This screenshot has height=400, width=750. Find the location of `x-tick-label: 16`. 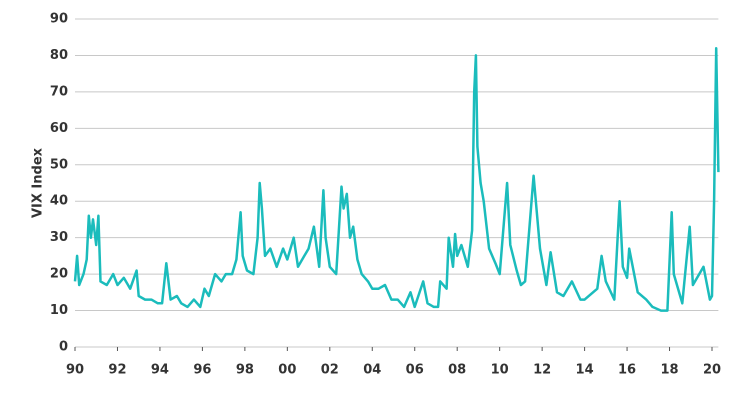

x-tick-label: 16 is located at coordinates (627, 370).